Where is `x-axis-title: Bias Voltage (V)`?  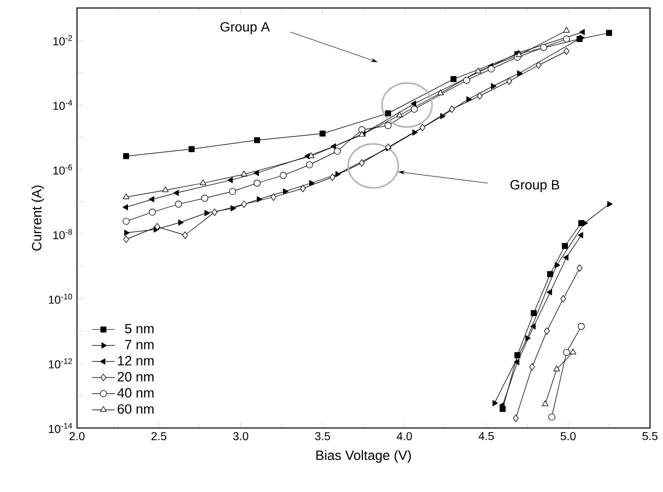
x-axis-title: Bias Voltage (V) is located at coordinates (363, 456).